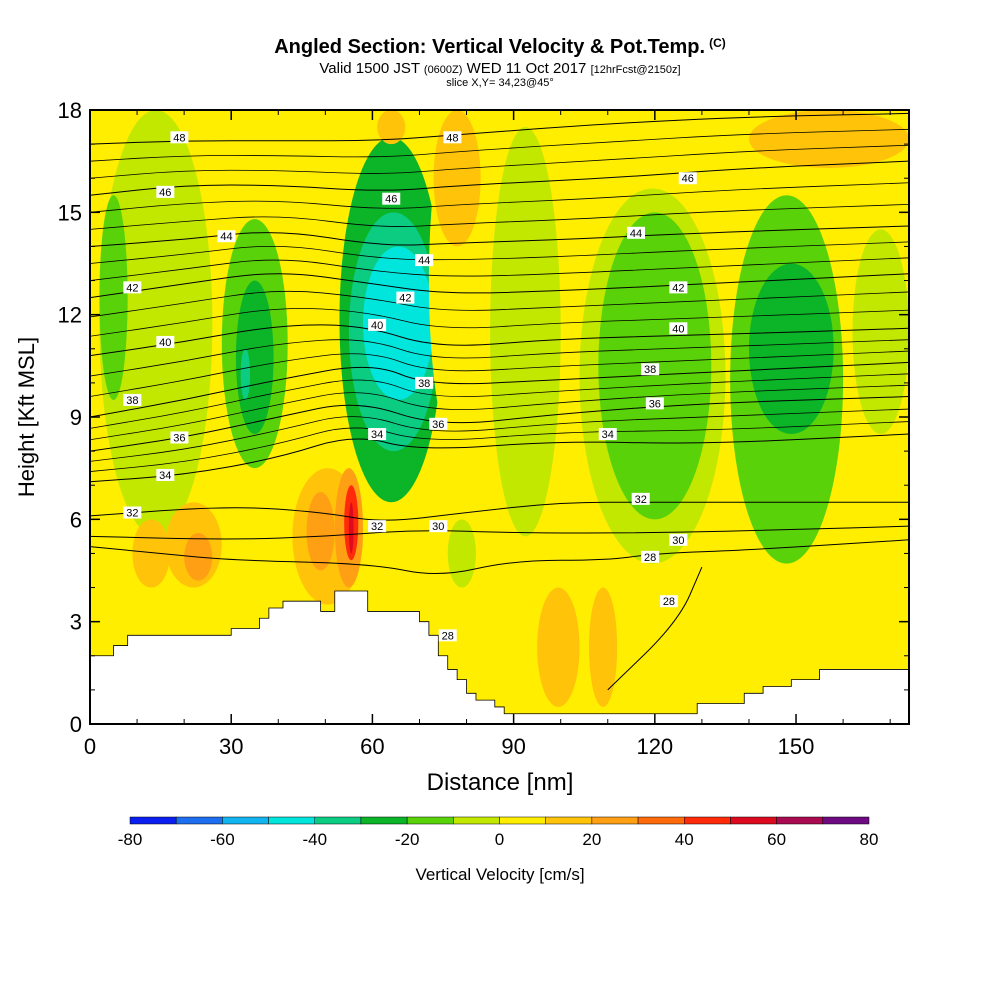 The height and width of the screenshot is (1000, 1000). What do you see at coordinates (130, 839) in the screenshot?
I see `colorbar-tick-label: -80` at bounding box center [130, 839].